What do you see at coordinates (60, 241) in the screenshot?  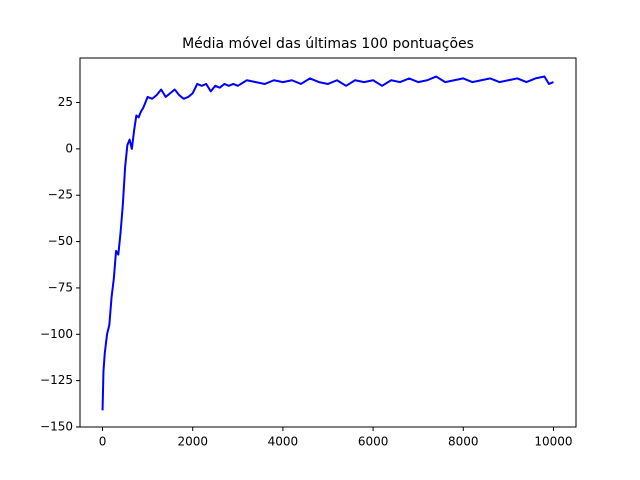 I see `y-tick-label: −50` at bounding box center [60, 241].